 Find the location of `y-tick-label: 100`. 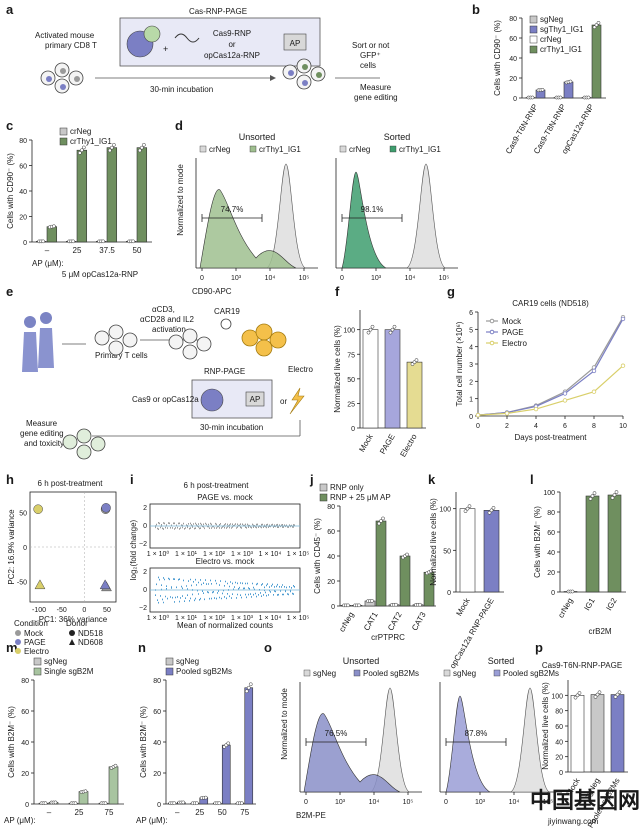

y-tick-label: 100 is located at coordinates (557, 696).